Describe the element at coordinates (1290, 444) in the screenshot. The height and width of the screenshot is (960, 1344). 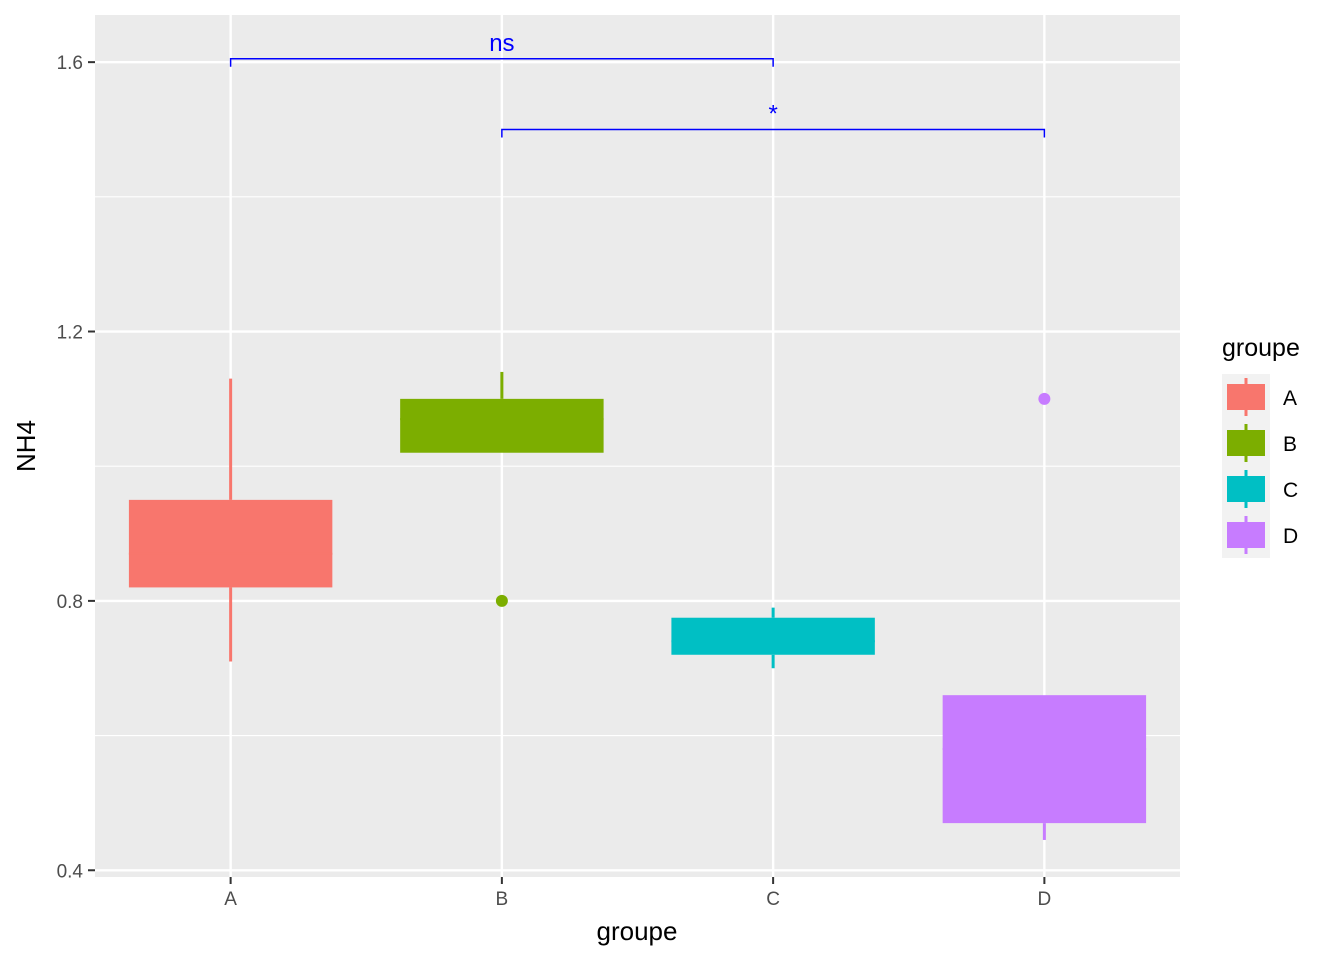
I see `legend-item-label: B` at that location.